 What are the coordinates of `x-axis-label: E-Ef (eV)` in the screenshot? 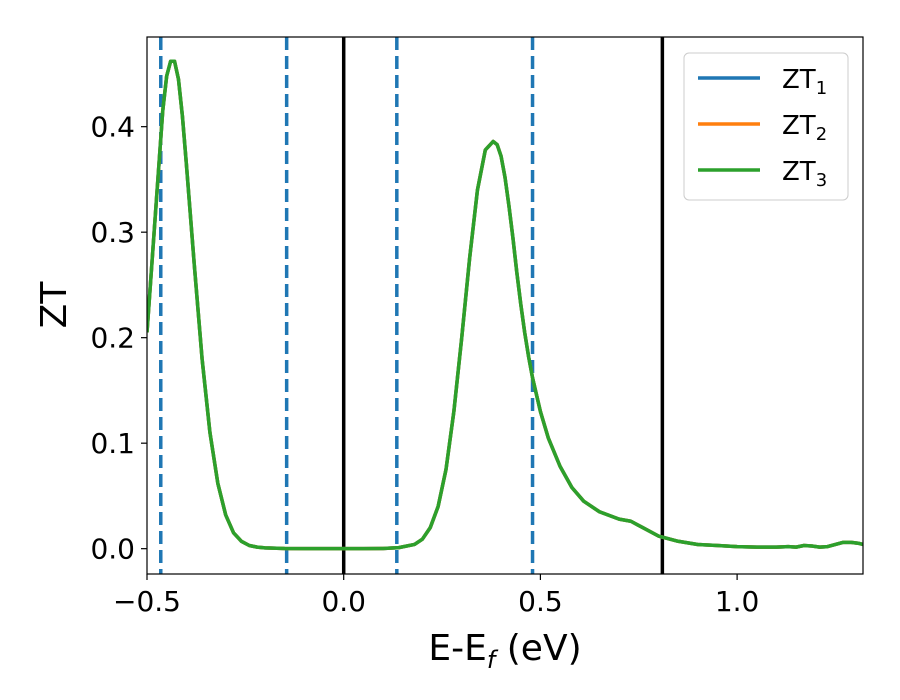 It's located at (504, 651).